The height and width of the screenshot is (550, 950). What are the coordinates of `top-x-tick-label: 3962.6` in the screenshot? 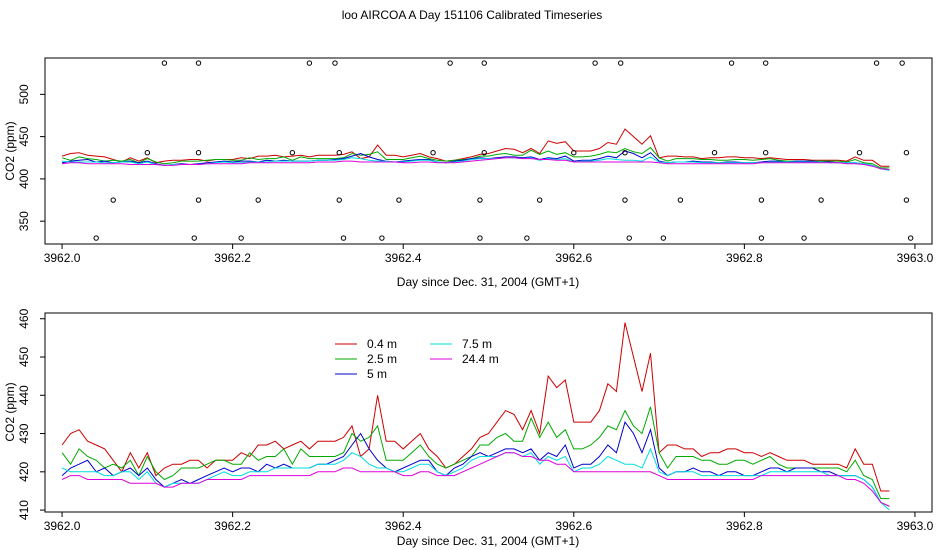 It's located at (573, 258).